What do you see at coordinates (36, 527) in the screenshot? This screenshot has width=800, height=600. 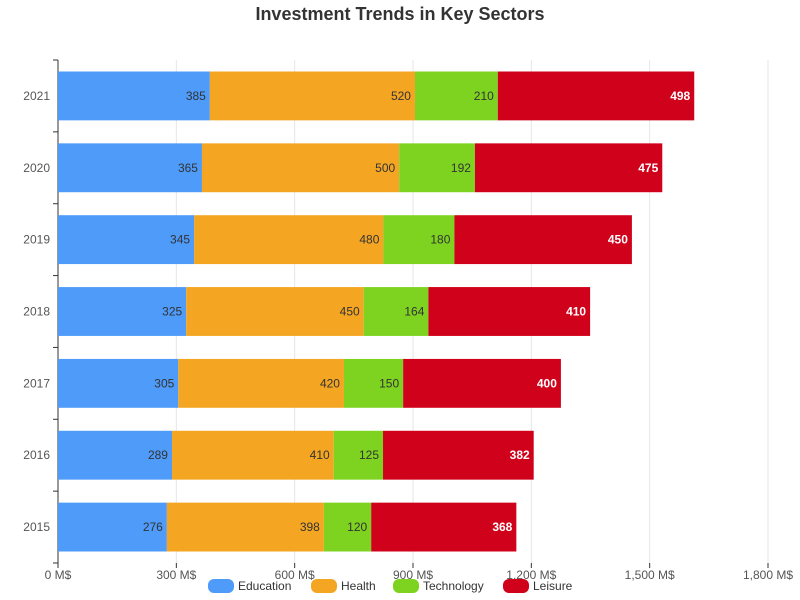 I see `y-tick-label: 2015` at bounding box center [36, 527].